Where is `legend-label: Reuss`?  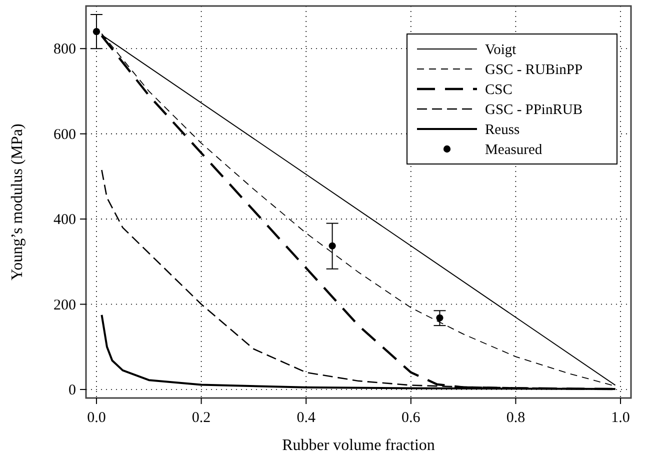 legend-label: Reuss is located at coordinates (502, 130).